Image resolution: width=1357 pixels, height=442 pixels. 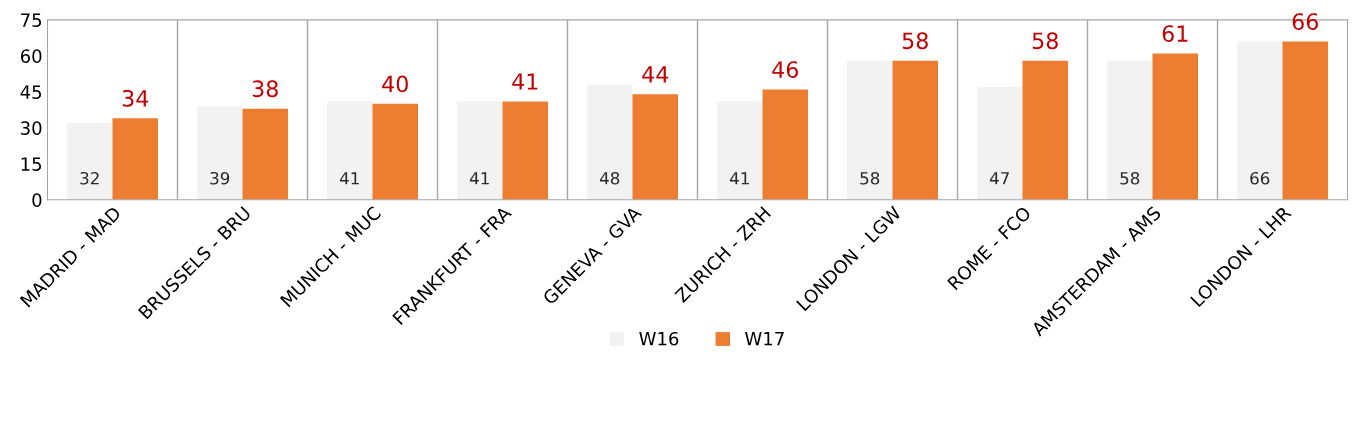 What do you see at coordinates (395, 84) in the screenshot?
I see `data-label: 40` at bounding box center [395, 84].